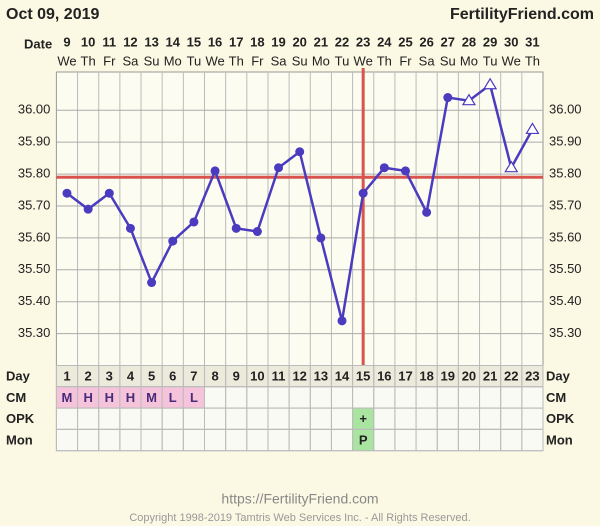  I want to click on y-tick-label-right: 35.90, so click(565, 141).